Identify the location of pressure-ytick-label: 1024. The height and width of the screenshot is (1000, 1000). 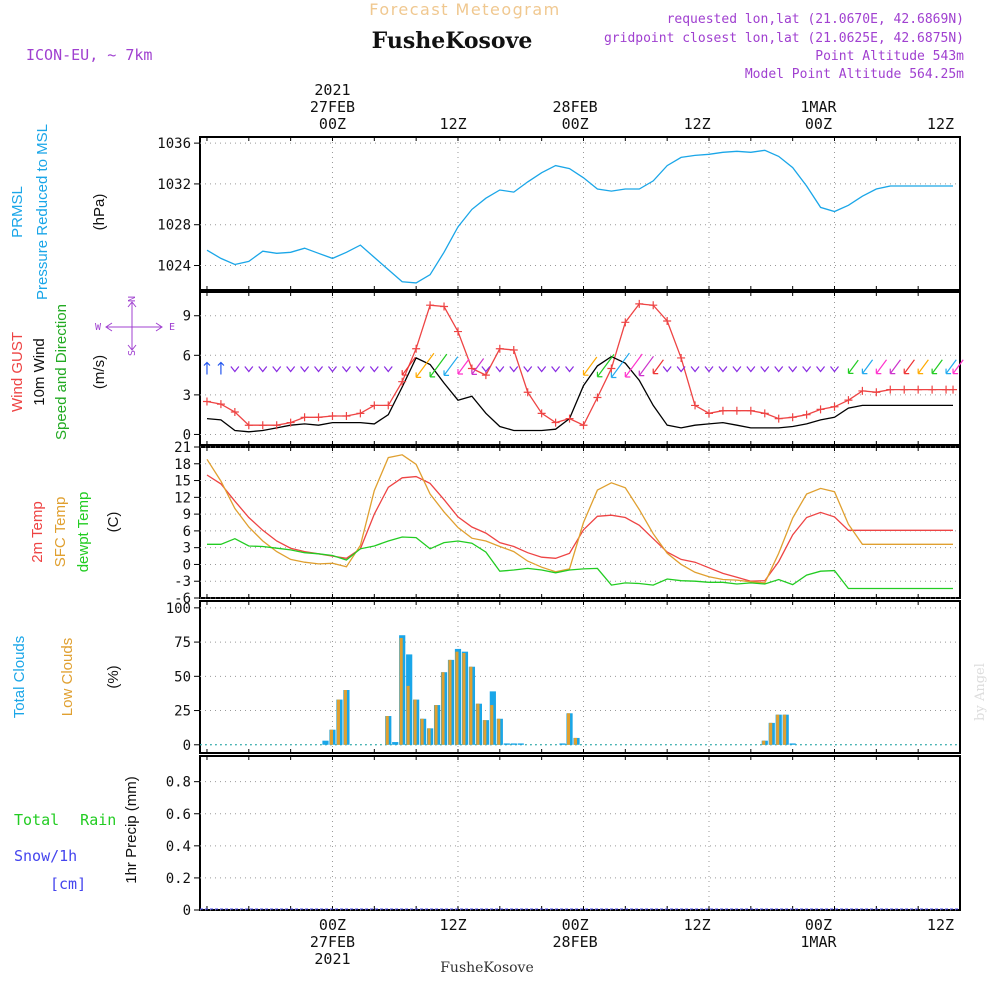
(174, 267).